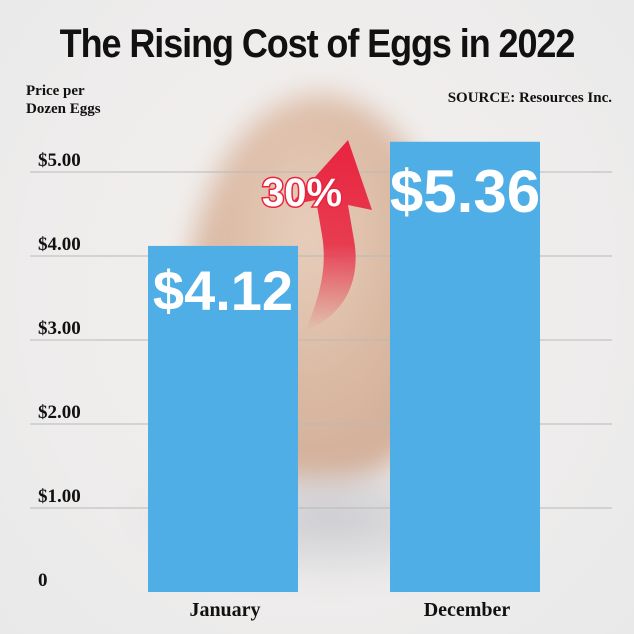  I want to click on bar-january, so click(223, 419).